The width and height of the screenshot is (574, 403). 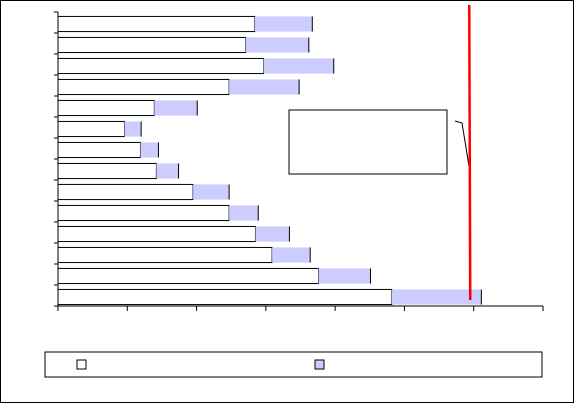 What do you see at coordinates (462, 143) in the screenshot?
I see `annotation-pointer` at bounding box center [462, 143].